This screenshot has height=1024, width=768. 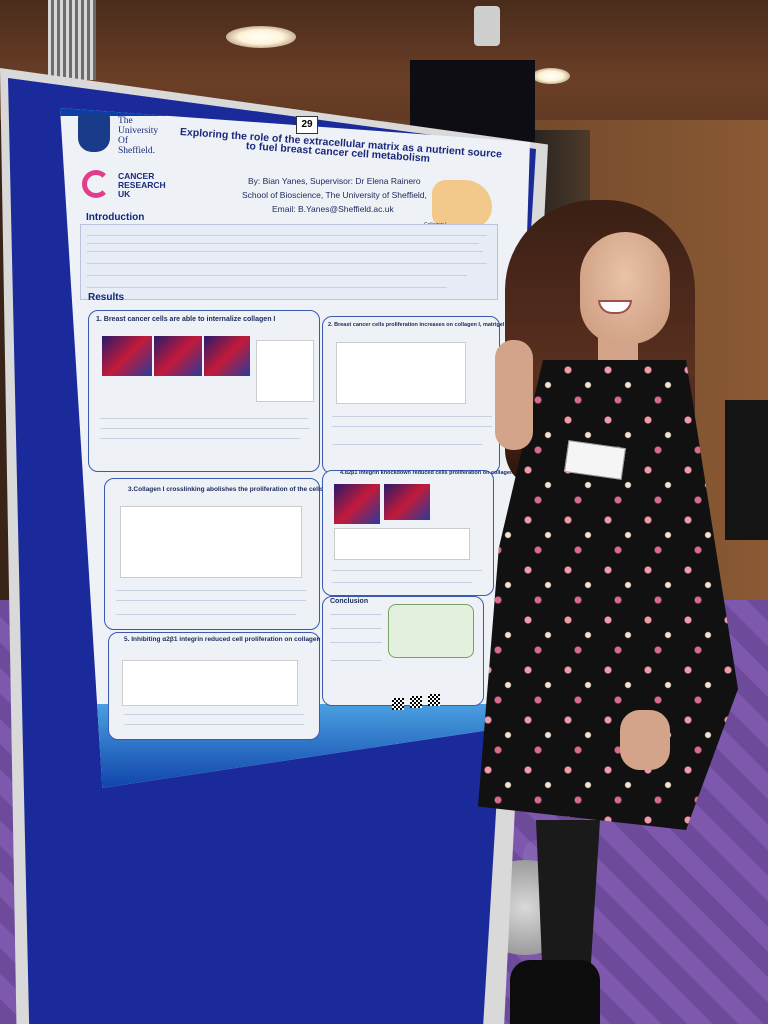 What do you see at coordinates (138, 136) in the screenshot?
I see `university-wordmark: The University Of Sheffield.` at bounding box center [138, 136].